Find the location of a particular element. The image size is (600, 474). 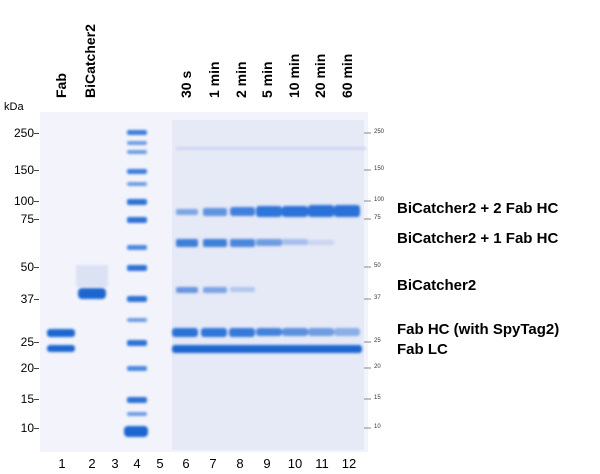

right-mw-250: 250 is located at coordinates (379, 132).